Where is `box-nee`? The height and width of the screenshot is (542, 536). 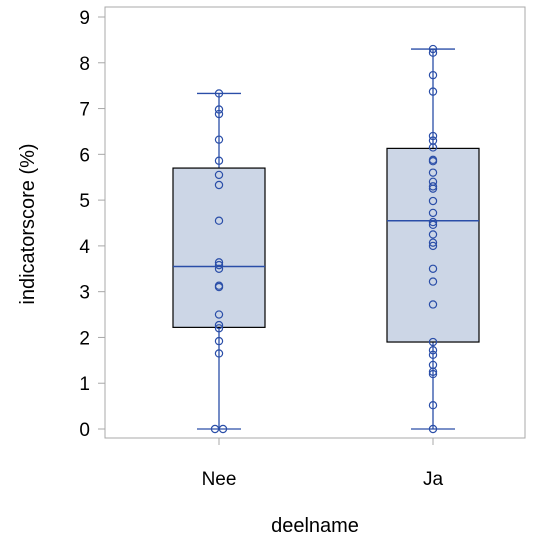 box-nee is located at coordinates (219, 261).